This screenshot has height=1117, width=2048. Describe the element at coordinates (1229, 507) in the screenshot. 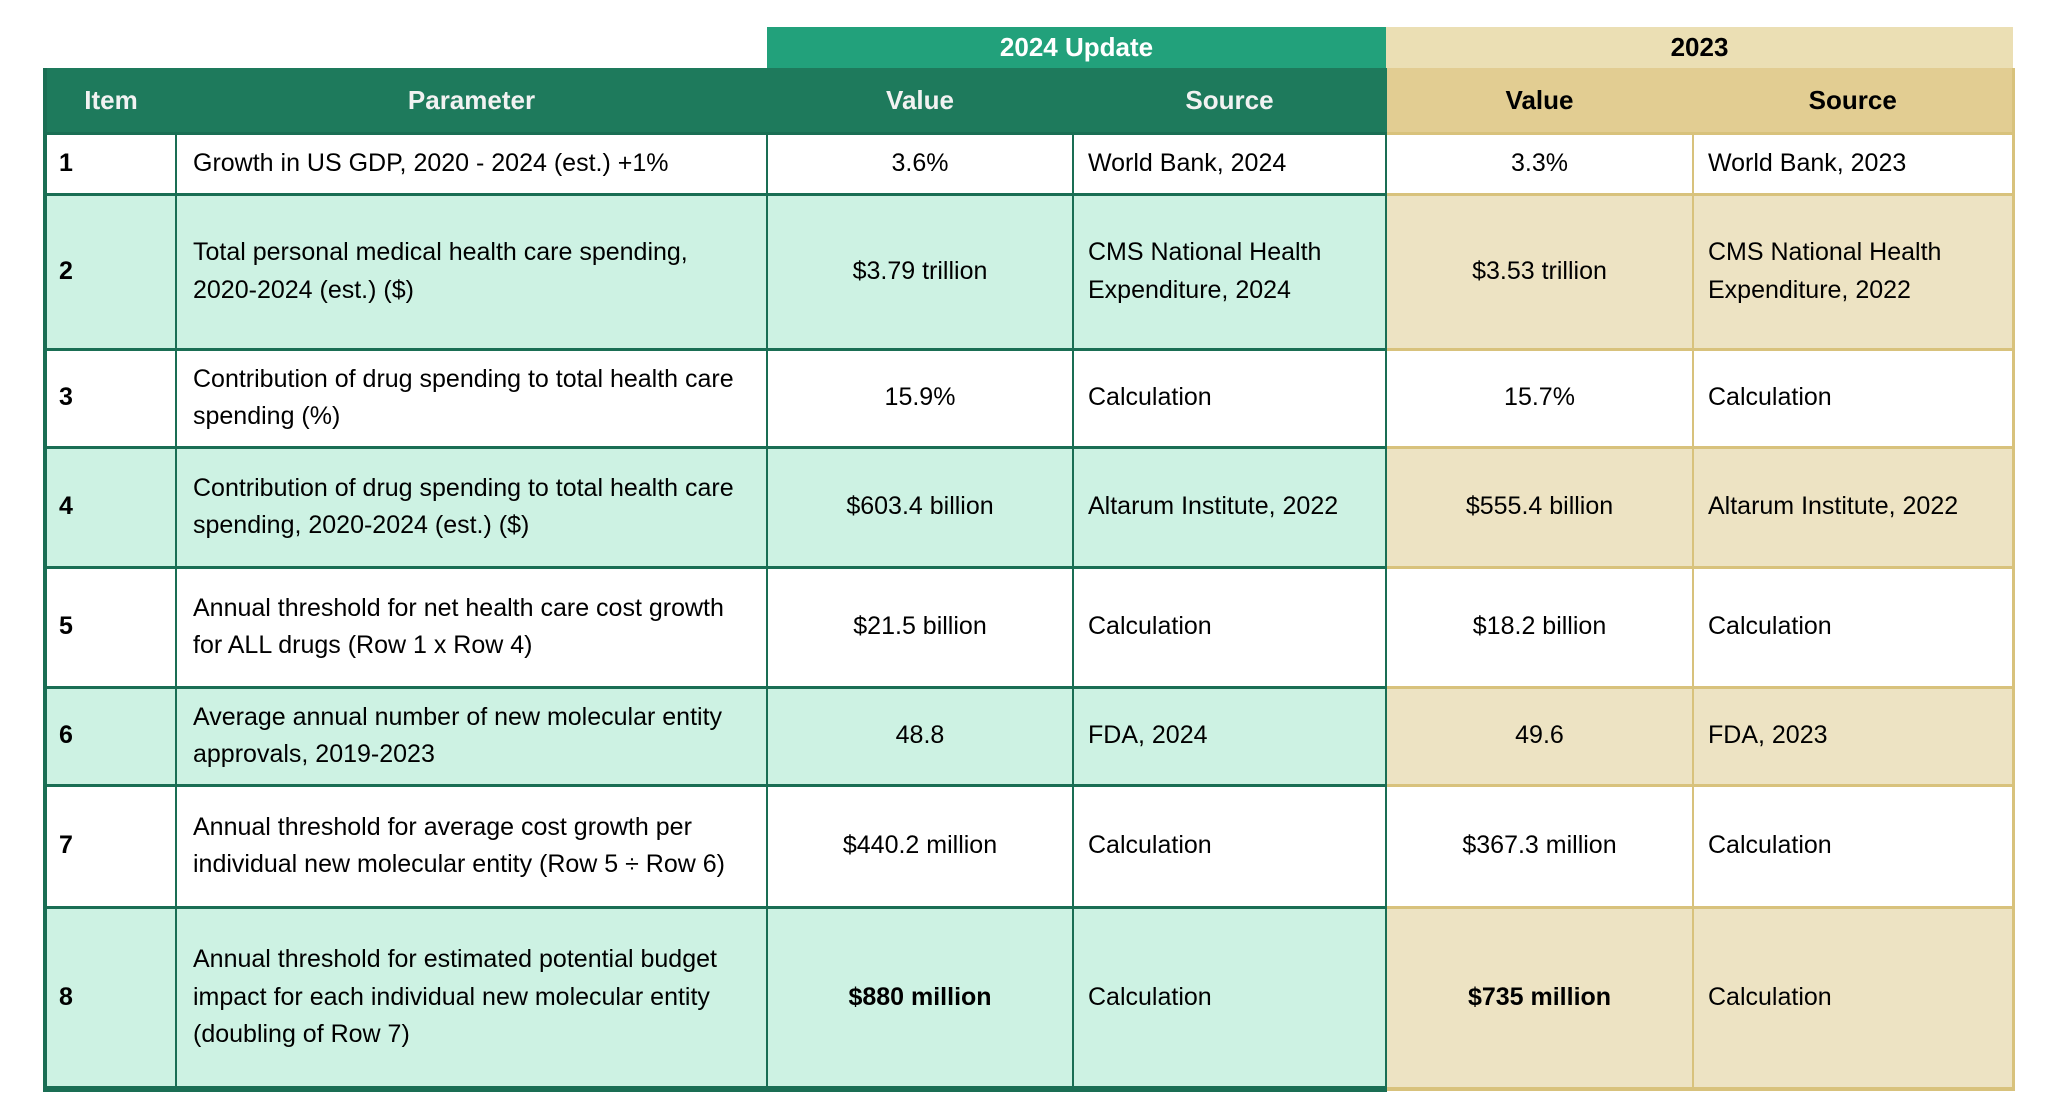

I see `cell-source-2024: Altarum Institute, 2022` at that location.